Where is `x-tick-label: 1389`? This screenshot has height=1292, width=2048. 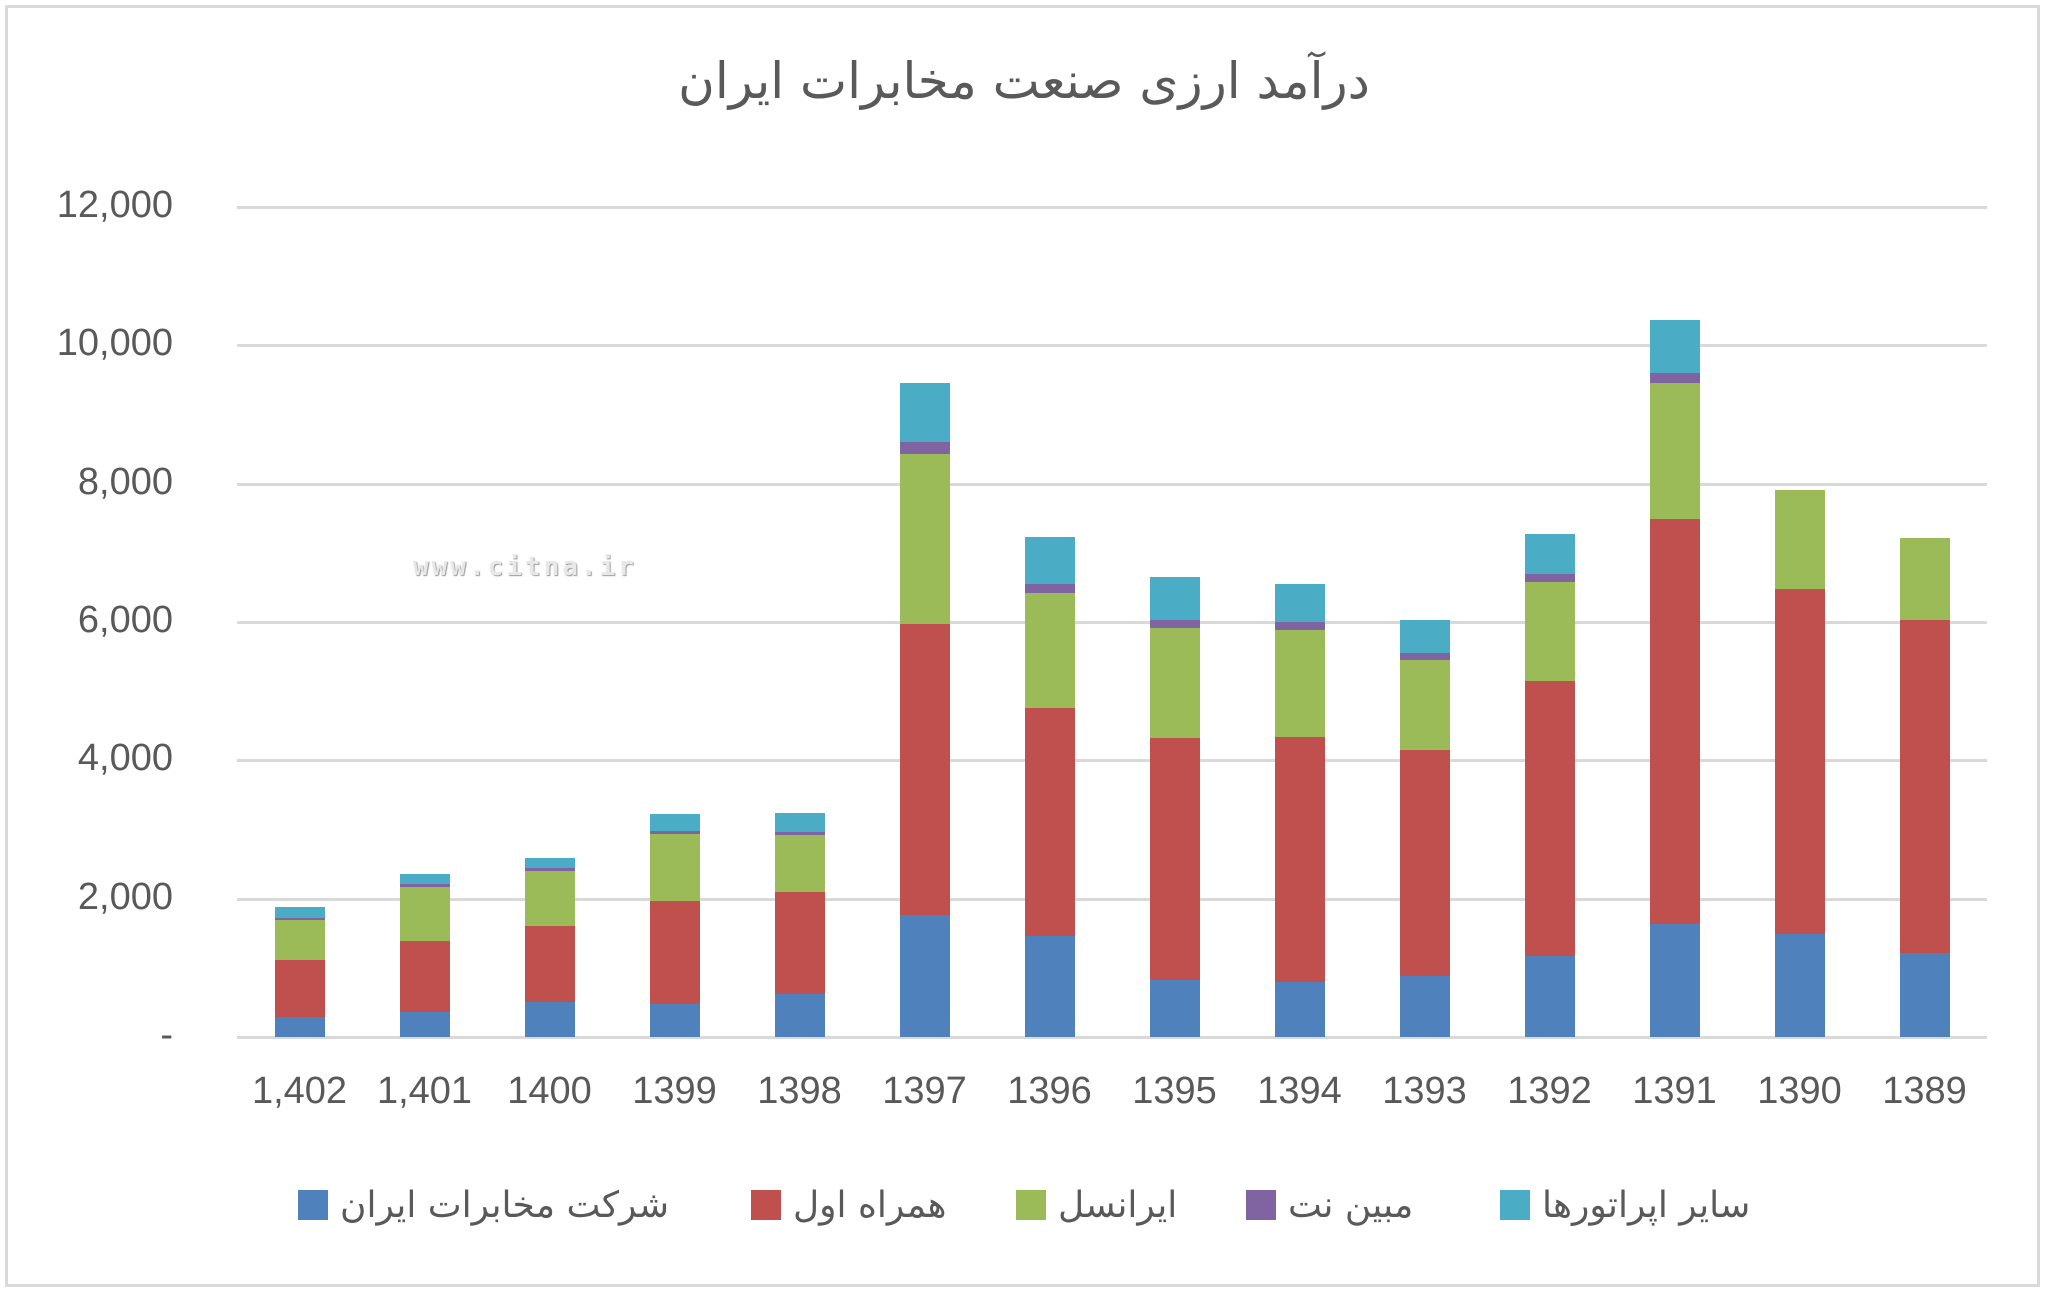 x-tick-label: 1389 is located at coordinates (1924, 1091).